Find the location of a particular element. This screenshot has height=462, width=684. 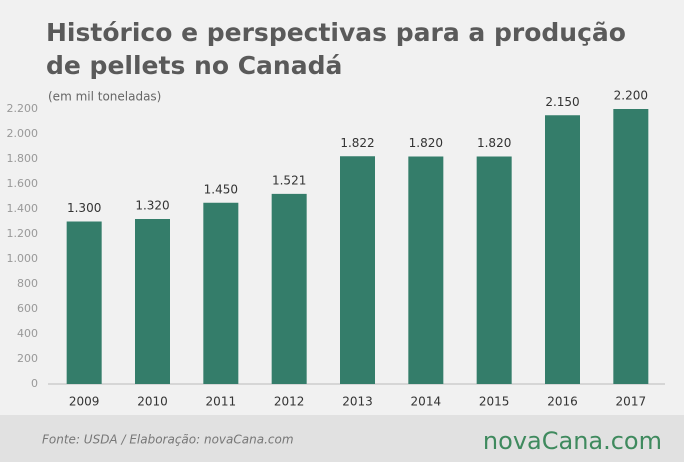

x-tick-label: 2009 is located at coordinates (84, 402).